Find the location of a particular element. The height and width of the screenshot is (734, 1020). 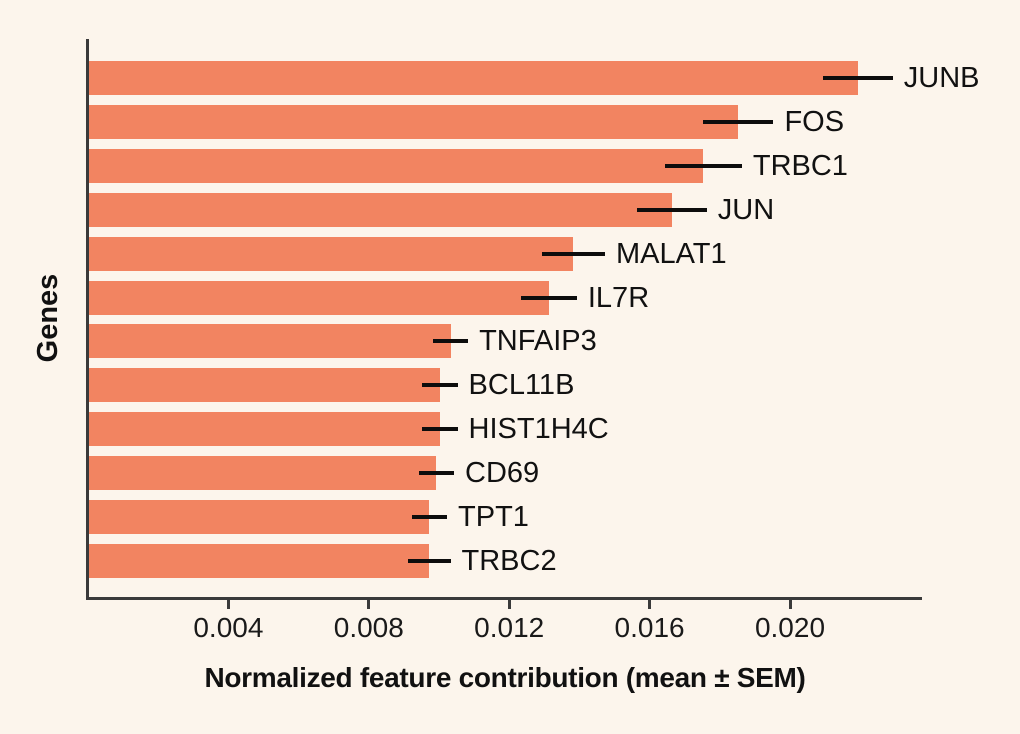

bar-label-MALAT1: MALAT1 is located at coordinates (671, 253).